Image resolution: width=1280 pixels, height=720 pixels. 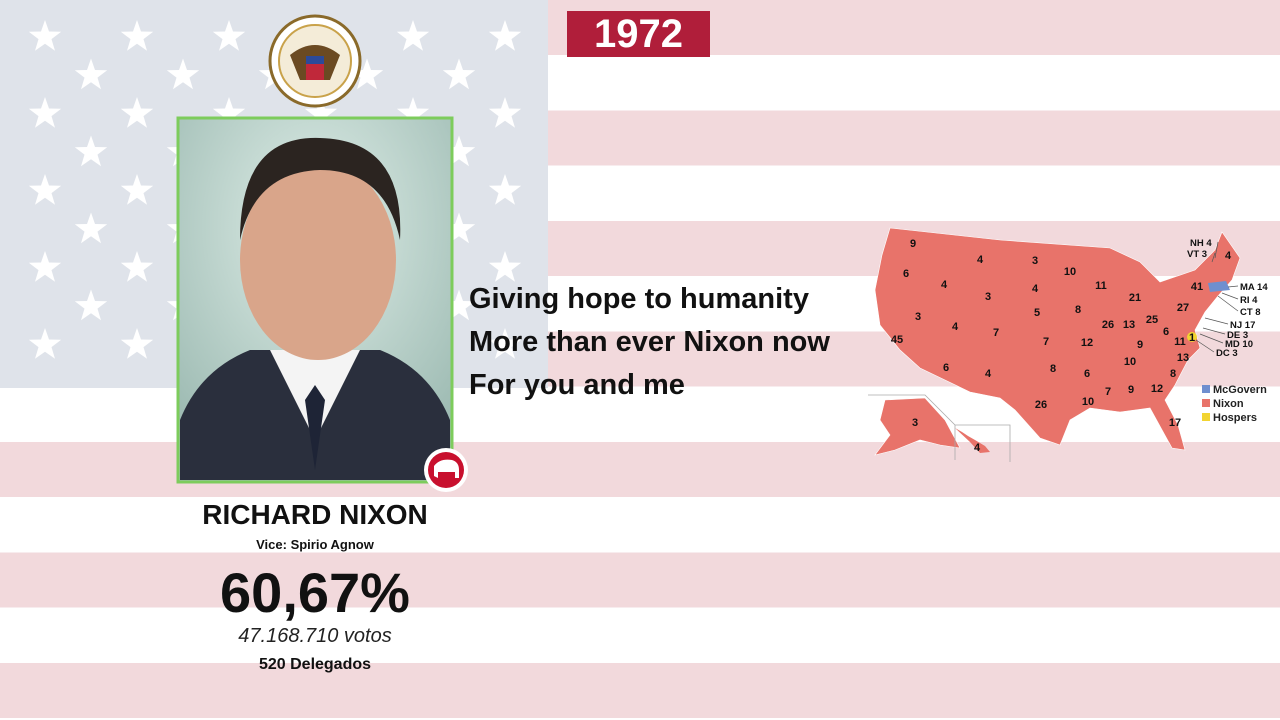 I want to click on contiguous-us, so click(x=1057, y=339).